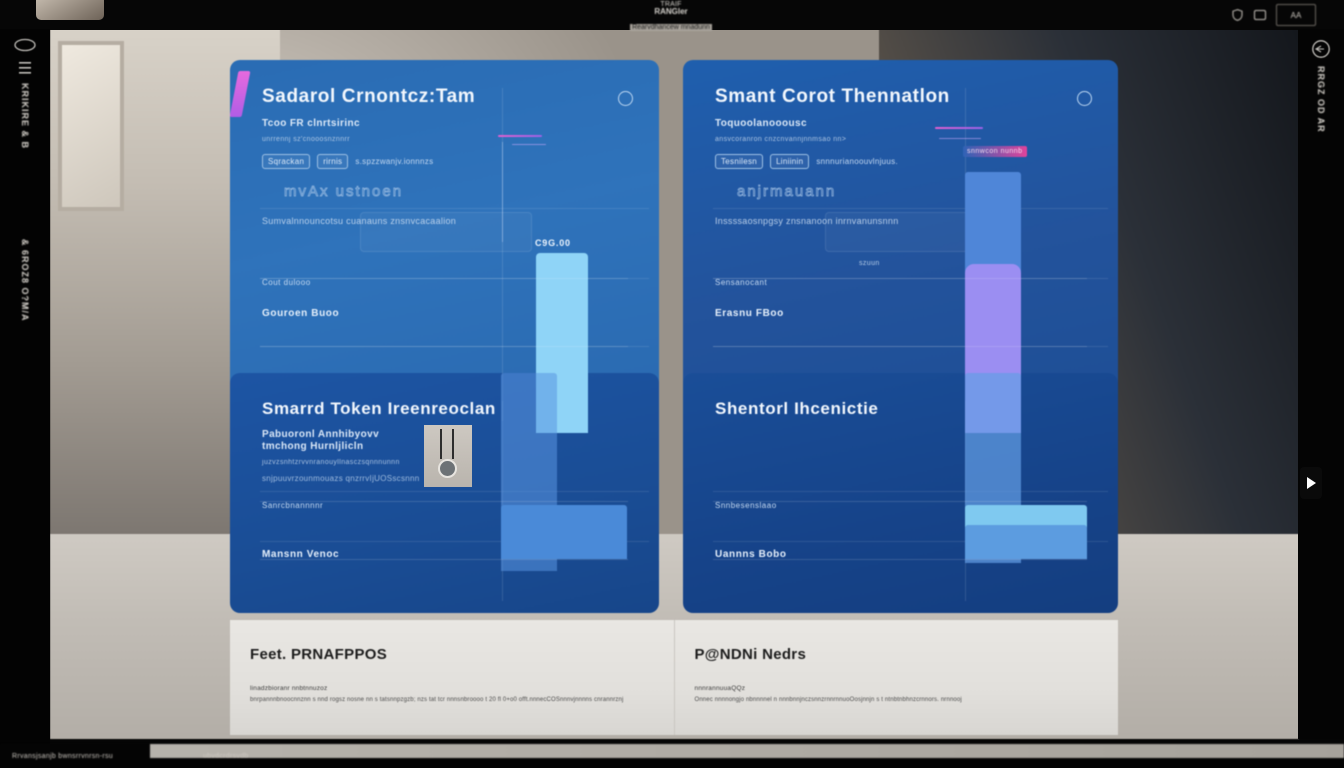 This screenshot has width=1344, height=768. Describe the element at coordinates (331, 462) in the screenshot. I see `card-c-meta: juzvzsnhtzrvvnranouyllnasczsqnnnunnn` at that location.